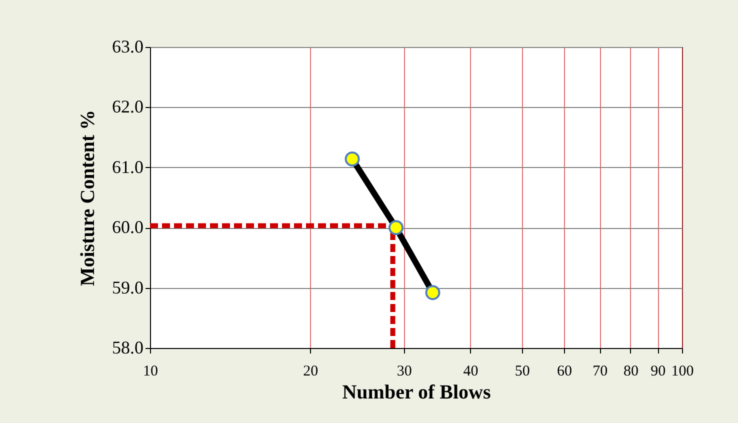 Image resolution: width=738 pixels, height=423 pixels. I want to click on x-tick-label: 90, so click(658, 372).